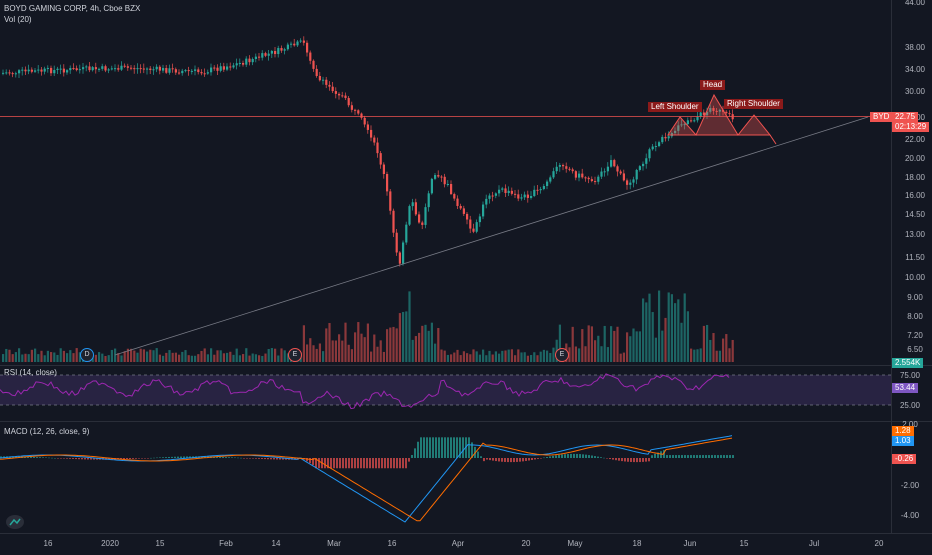  I want to click on rsi-label: RSI (14, close), so click(30, 372).